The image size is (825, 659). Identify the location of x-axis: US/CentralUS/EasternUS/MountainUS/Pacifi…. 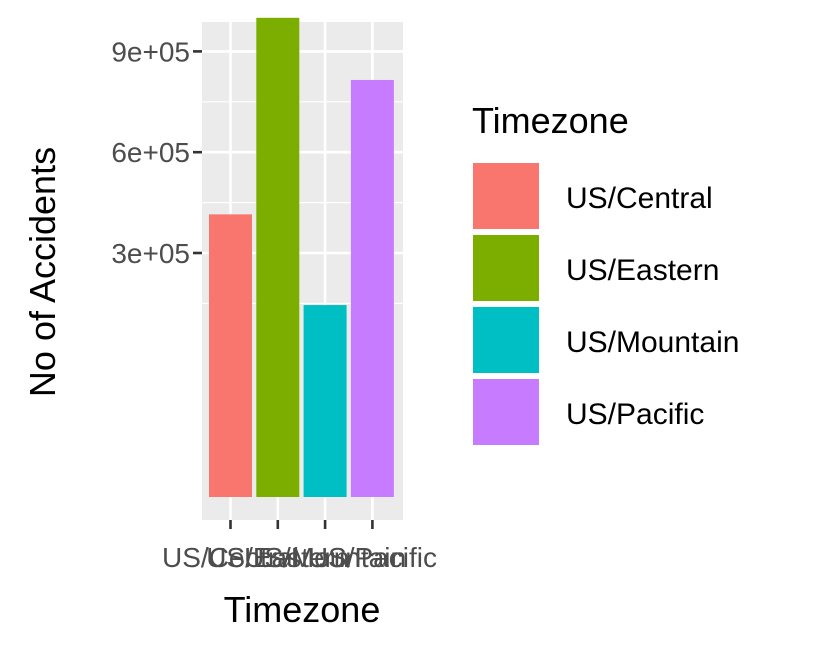
(299, 546).